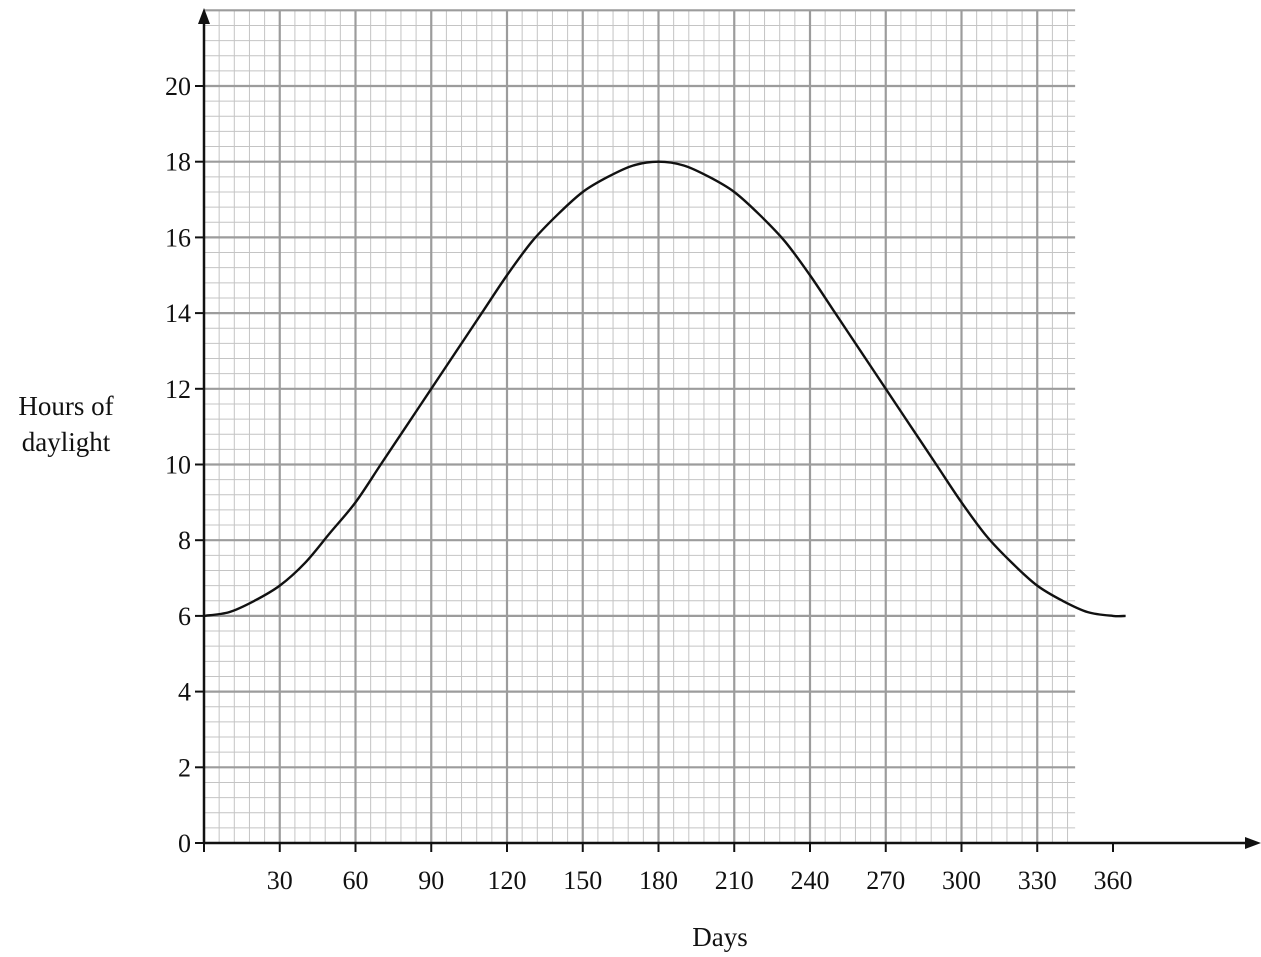  I want to click on y-tick-label: 4, so click(184, 692).